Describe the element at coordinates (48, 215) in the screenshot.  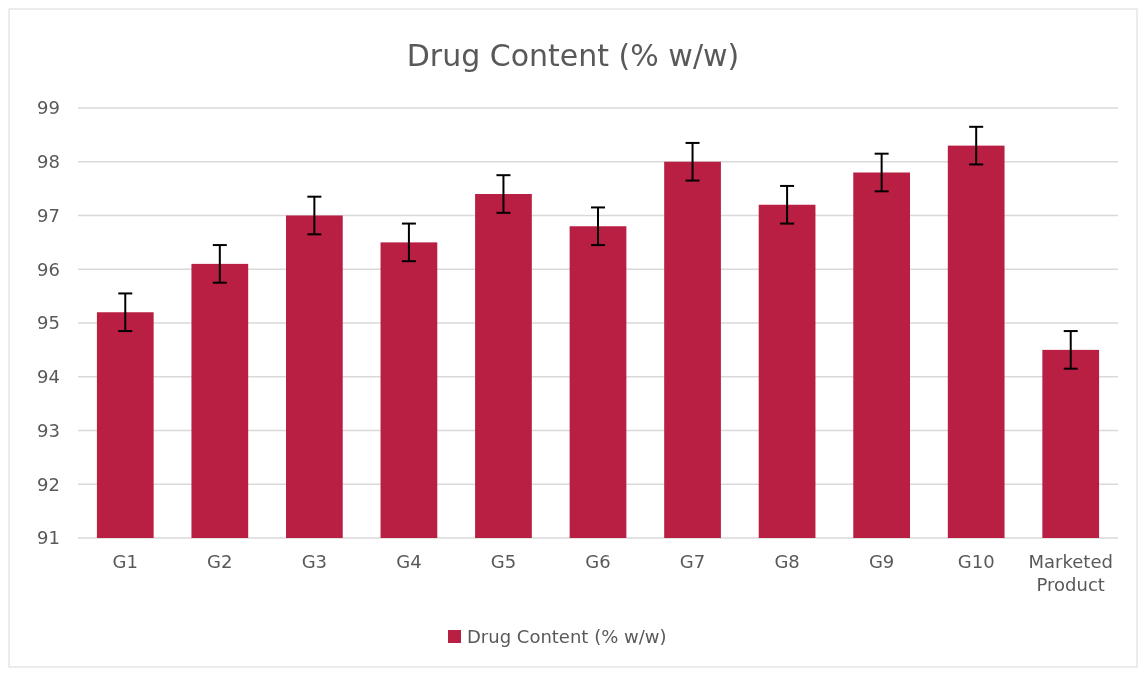
I see `y-tick-label: 97` at that location.